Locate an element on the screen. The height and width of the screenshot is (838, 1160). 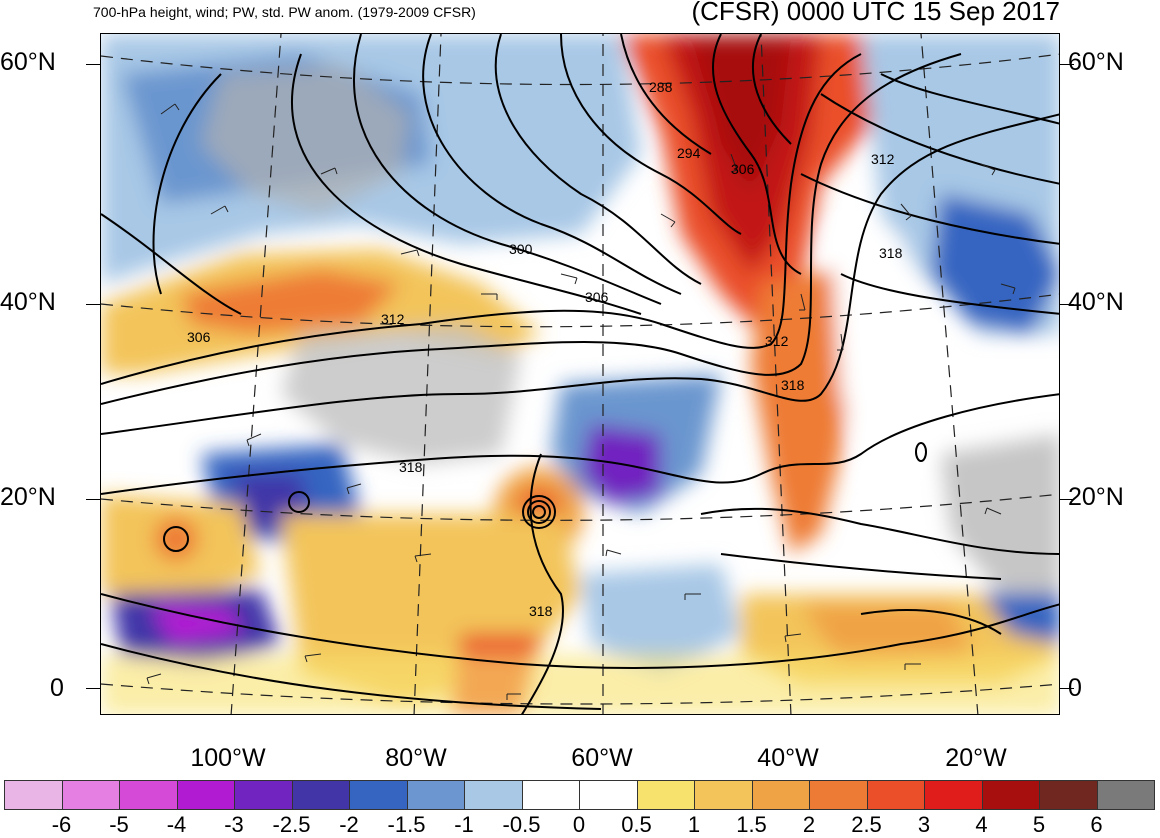
colorbar-label: -5 is located at coordinates (119, 824).